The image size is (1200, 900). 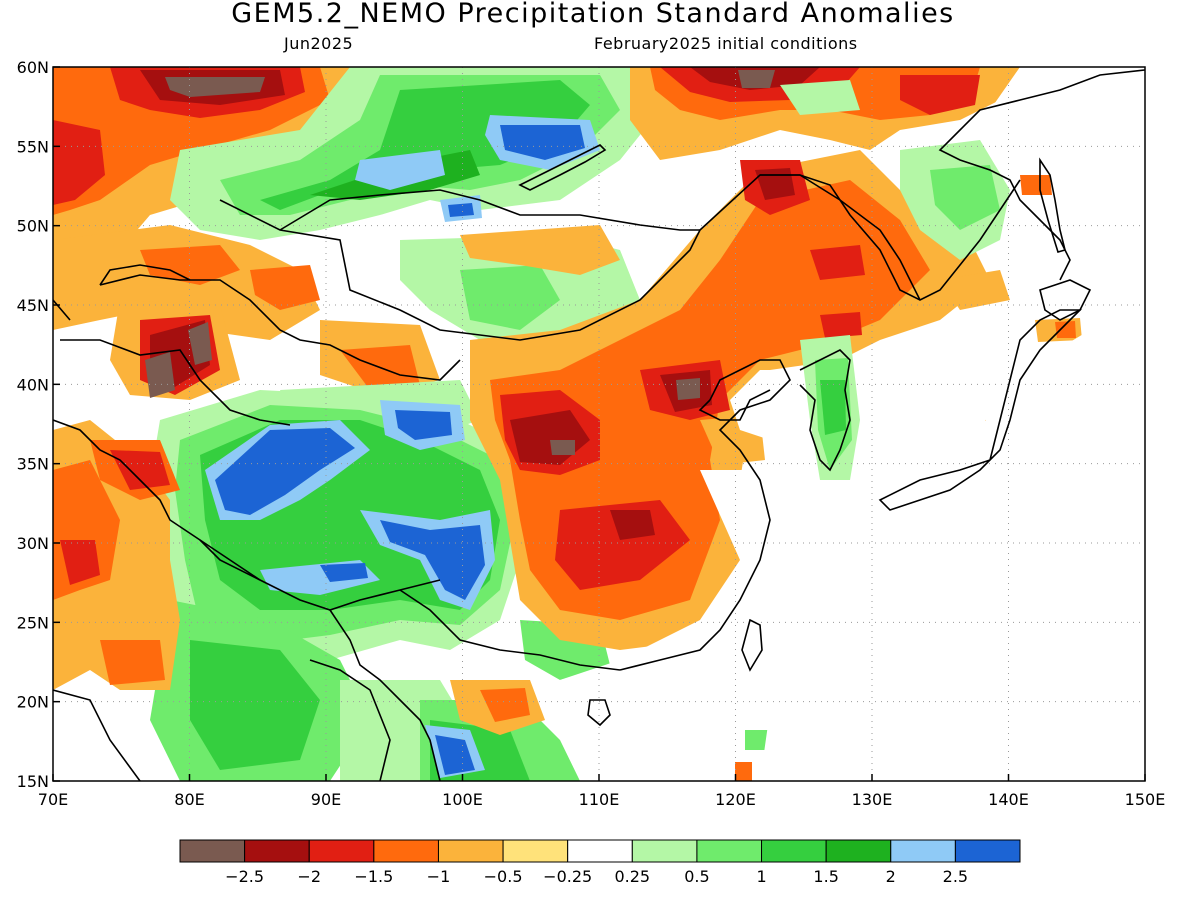 What do you see at coordinates (53, 799) in the screenshot?
I see `longitude-tick-label: 70E` at bounding box center [53, 799].